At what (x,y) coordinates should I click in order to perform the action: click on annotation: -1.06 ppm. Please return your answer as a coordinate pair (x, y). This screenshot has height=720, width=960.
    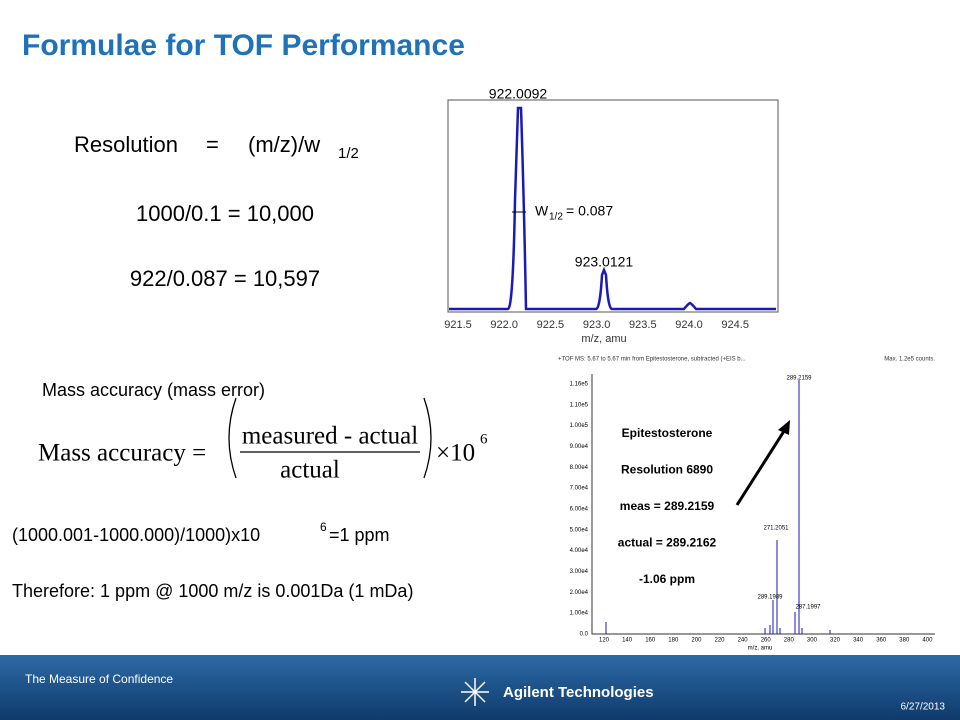
    Looking at the image, I should click on (667, 579).